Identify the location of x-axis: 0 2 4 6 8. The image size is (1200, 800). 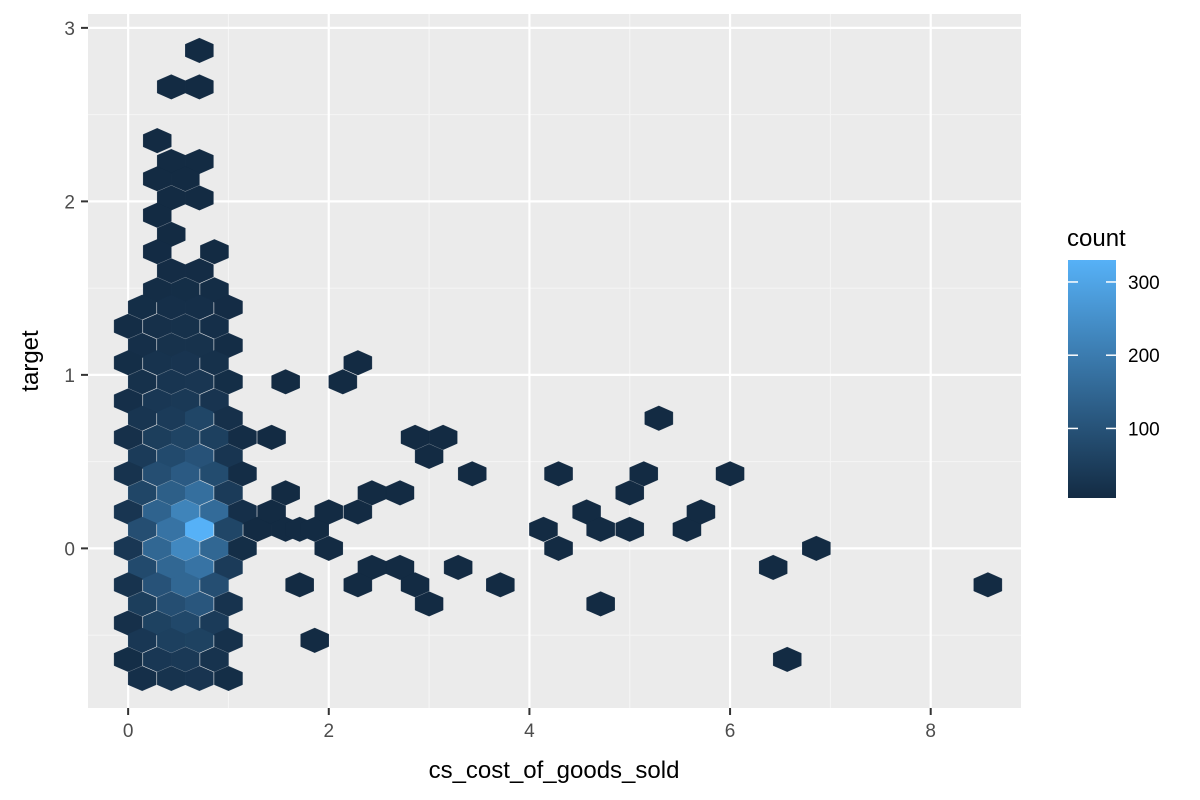
(529, 725).